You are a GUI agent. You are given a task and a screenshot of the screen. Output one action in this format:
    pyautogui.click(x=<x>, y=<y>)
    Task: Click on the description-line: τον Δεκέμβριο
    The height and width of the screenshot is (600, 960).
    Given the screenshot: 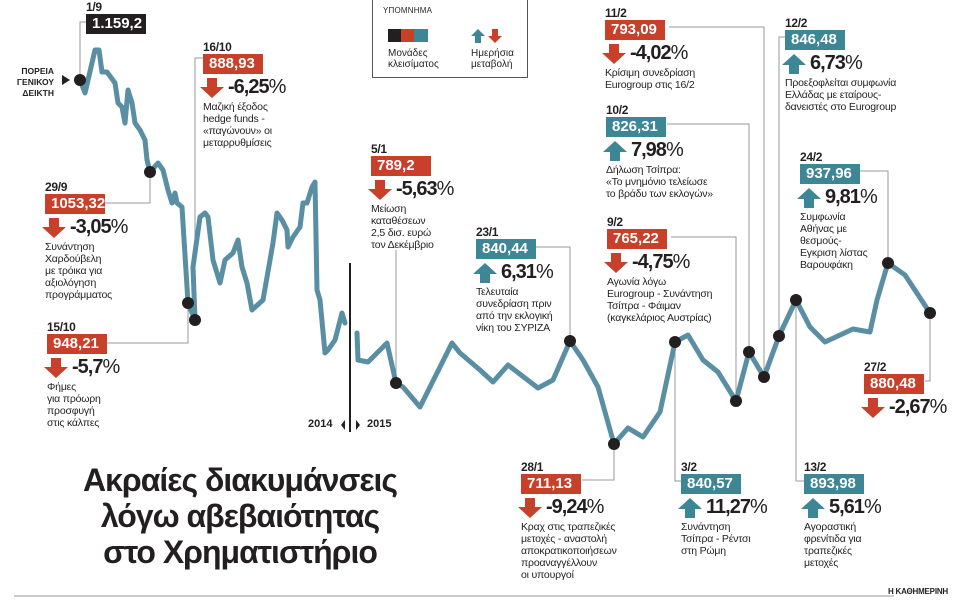 What is the action you would take?
    pyautogui.click(x=402, y=245)
    